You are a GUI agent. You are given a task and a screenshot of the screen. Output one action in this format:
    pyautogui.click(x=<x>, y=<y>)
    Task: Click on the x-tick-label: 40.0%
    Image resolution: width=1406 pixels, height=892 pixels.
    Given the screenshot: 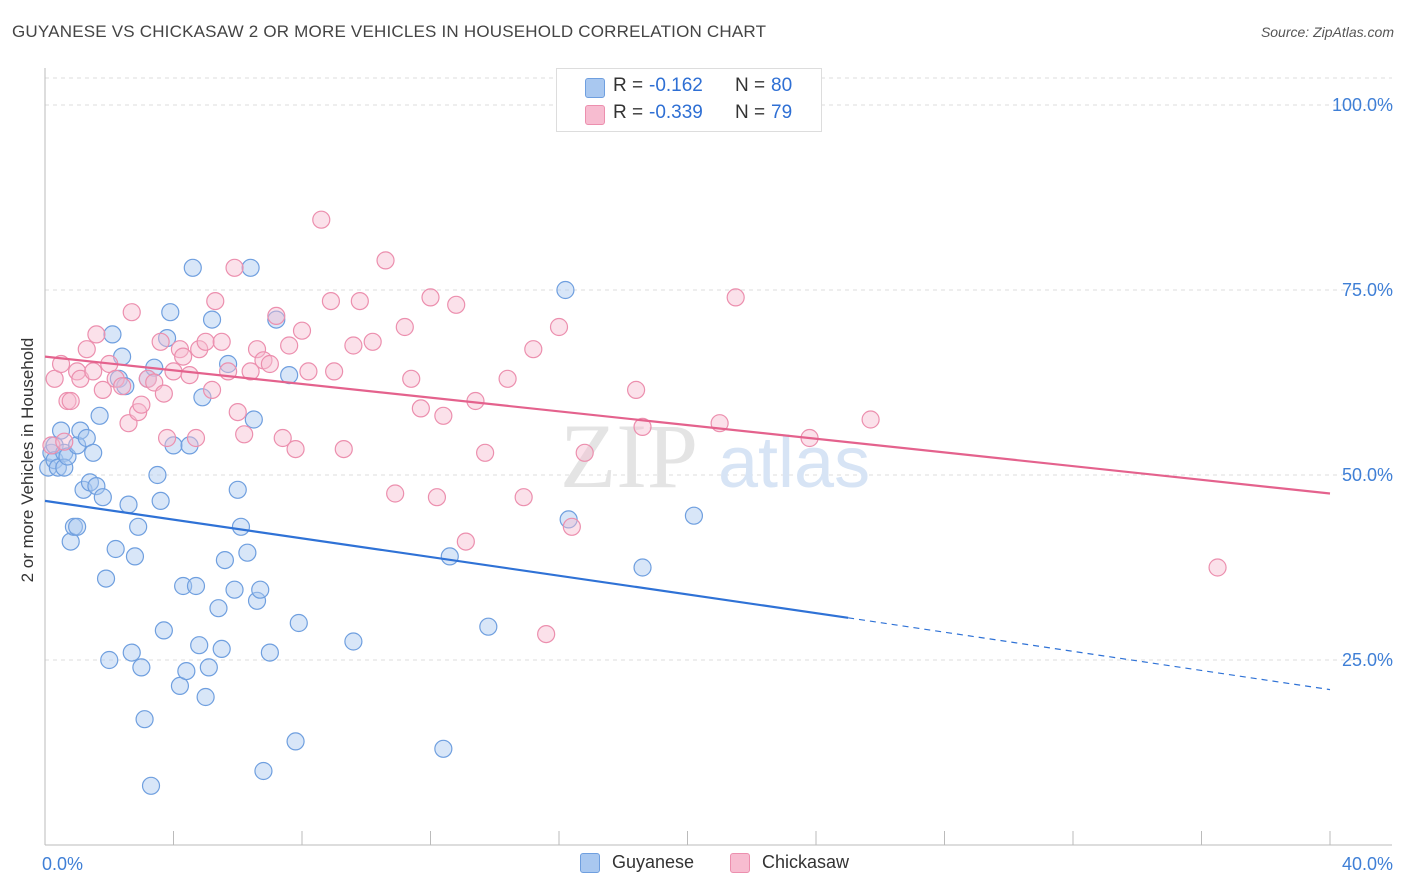 What is the action you would take?
    pyautogui.click(x=1367, y=864)
    